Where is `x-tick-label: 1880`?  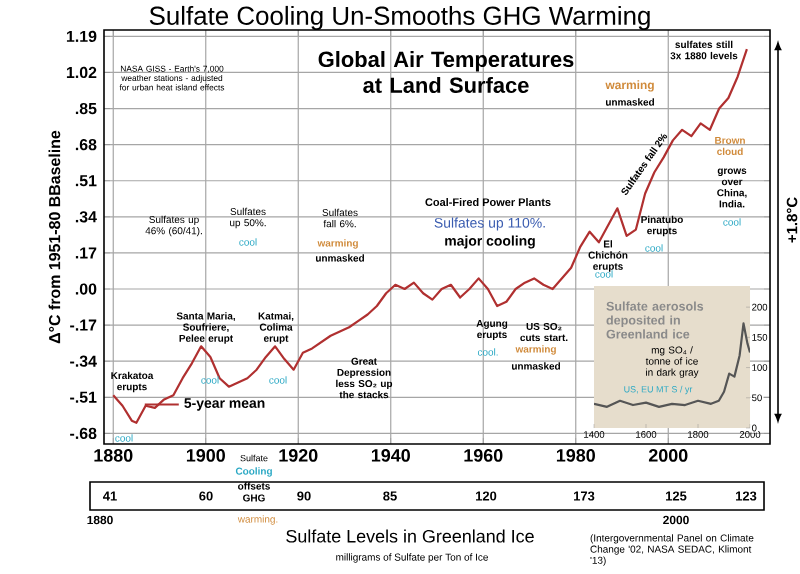
x-tick-label: 1880 is located at coordinates (113, 455).